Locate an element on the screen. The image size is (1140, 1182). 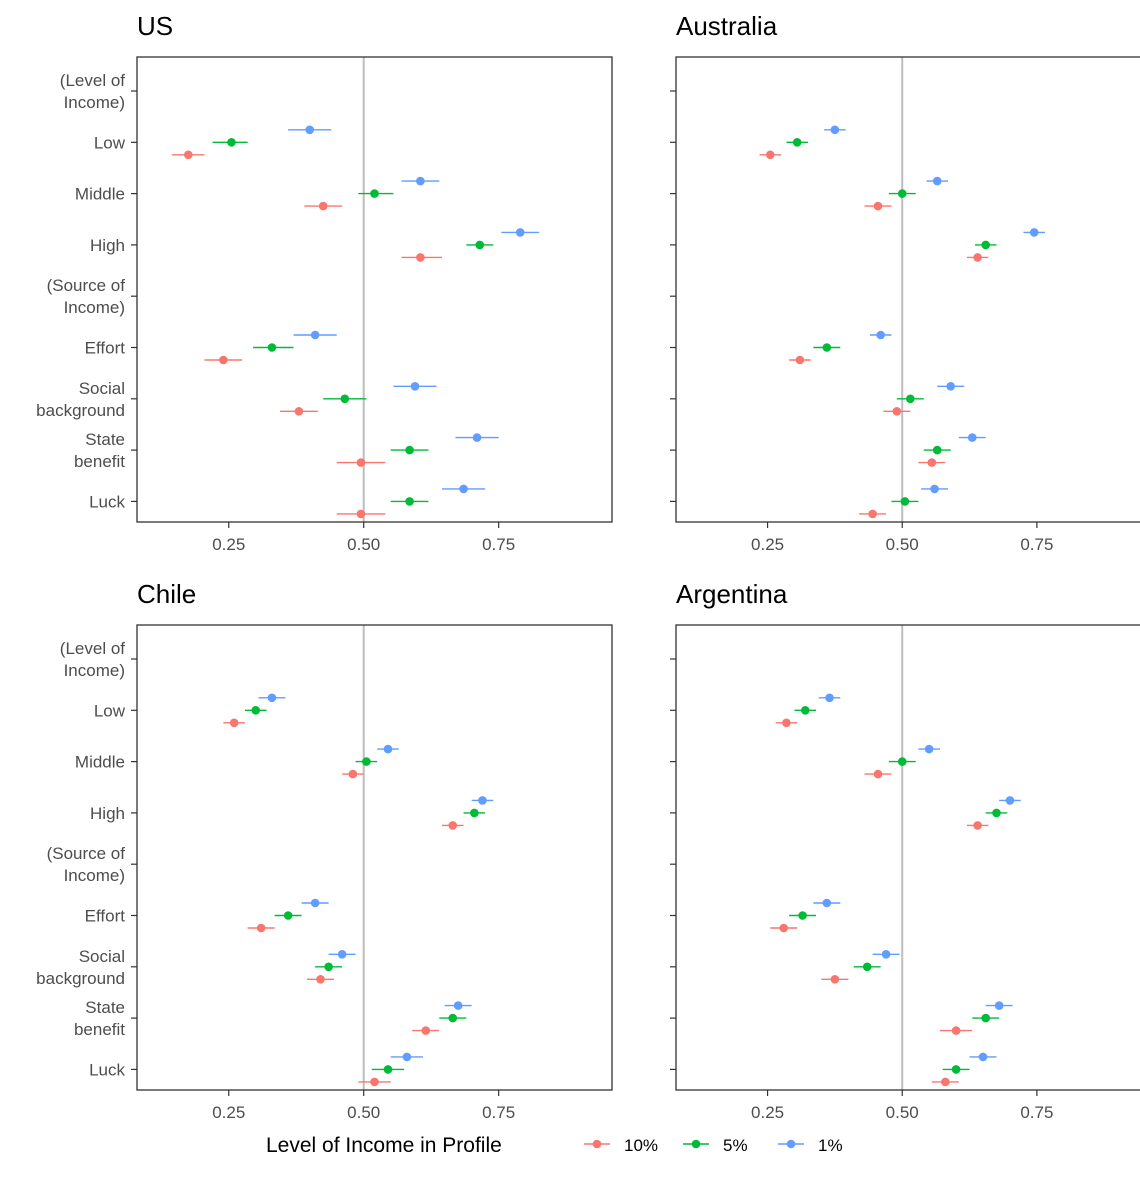
legend-entry-label: 10% is located at coordinates (641, 1145).